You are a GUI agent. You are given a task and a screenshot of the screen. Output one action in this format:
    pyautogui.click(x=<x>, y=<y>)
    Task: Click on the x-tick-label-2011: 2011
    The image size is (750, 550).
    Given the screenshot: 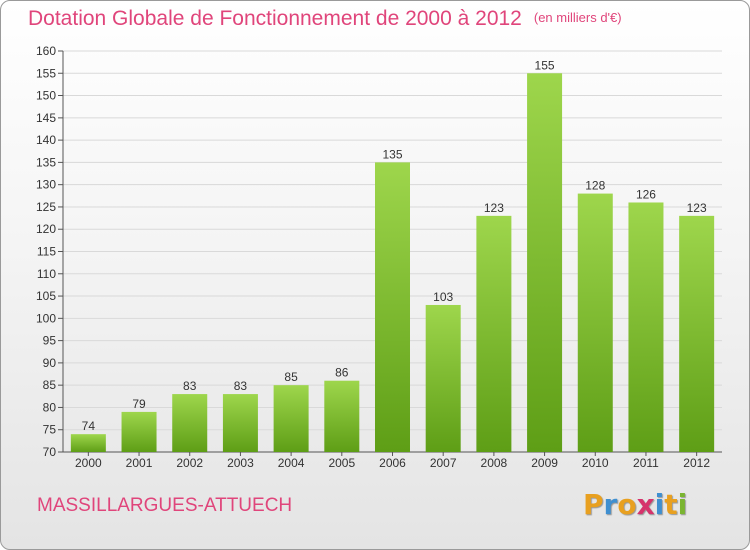 What is the action you would take?
    pyautogui.click(x=646, y=463)
    